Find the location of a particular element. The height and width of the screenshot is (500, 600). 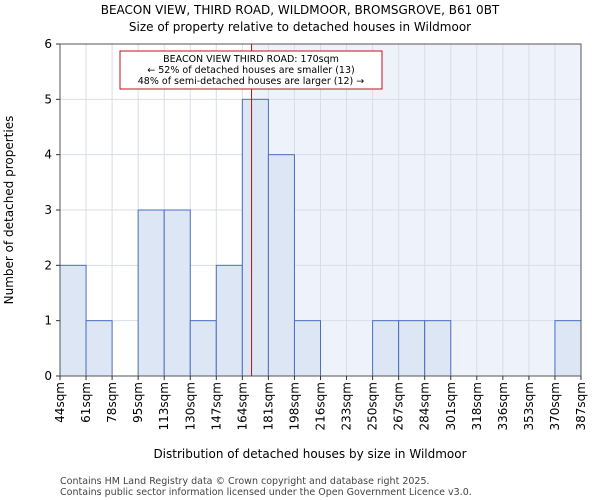

x-tick-label: 147sqm is located at coordinates (216, 406).